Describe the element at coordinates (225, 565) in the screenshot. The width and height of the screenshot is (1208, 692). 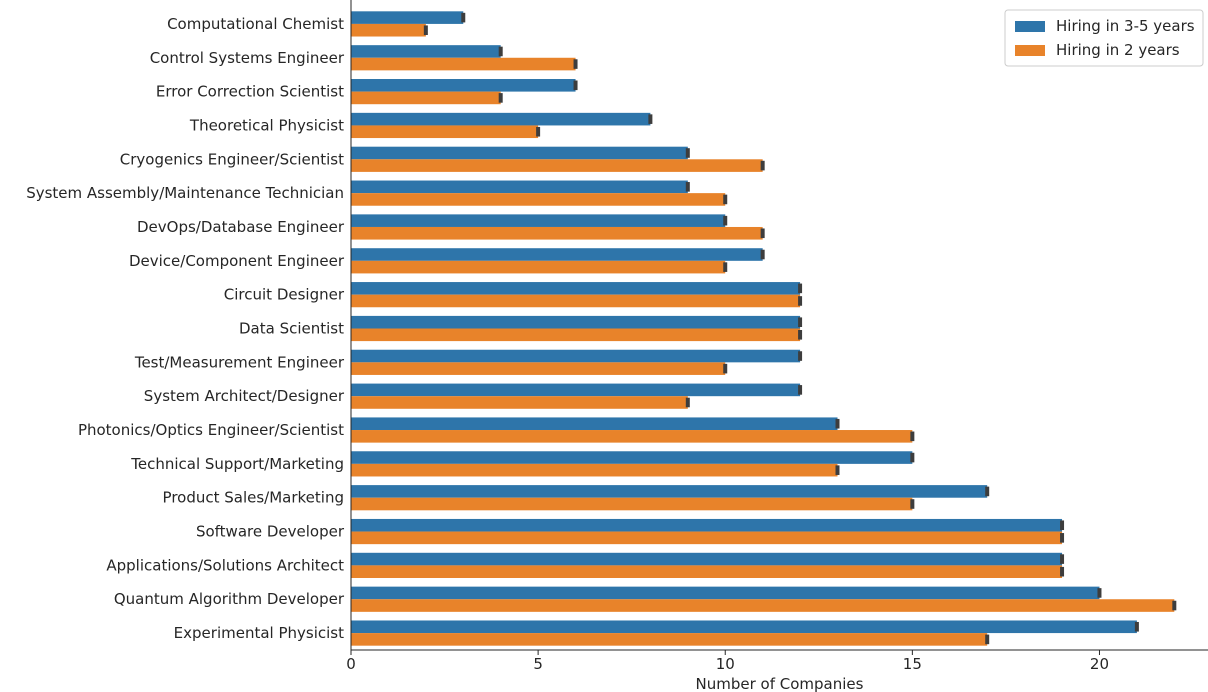
I see `category-label: Applications/Solutions Architect` at that location.